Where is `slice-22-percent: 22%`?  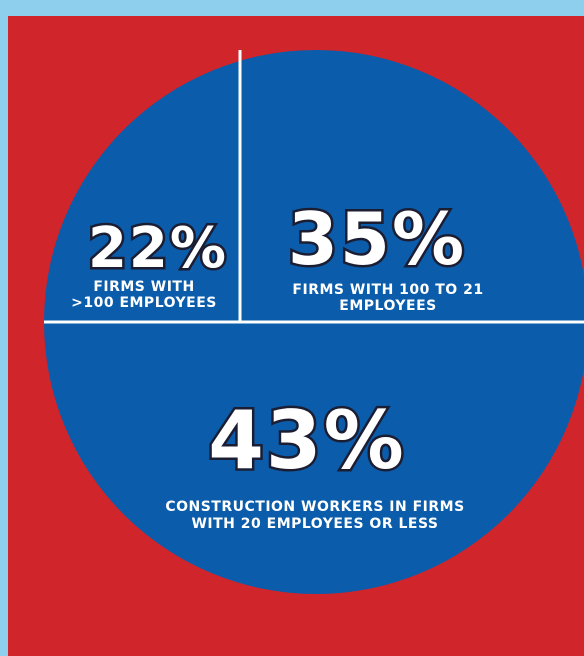 slice-22-percent: 22% is located at coordinates (158, 248).